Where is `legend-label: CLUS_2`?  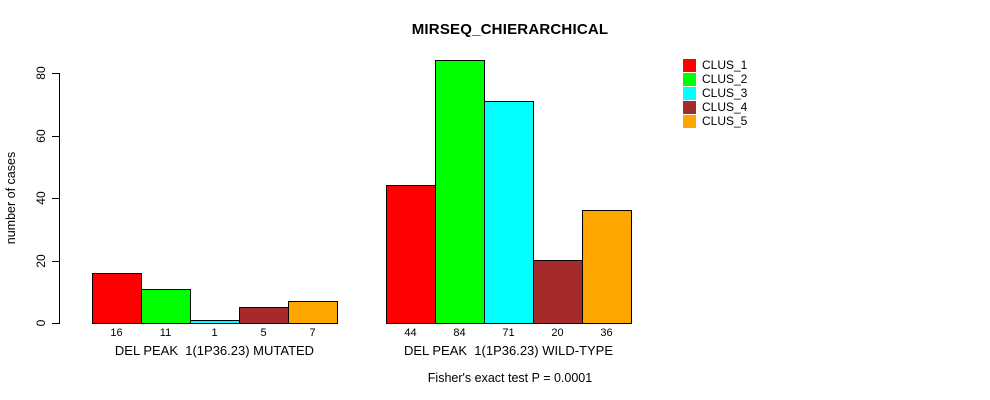 legend-label: CLUS_2 is located at coordinates (725, 79).